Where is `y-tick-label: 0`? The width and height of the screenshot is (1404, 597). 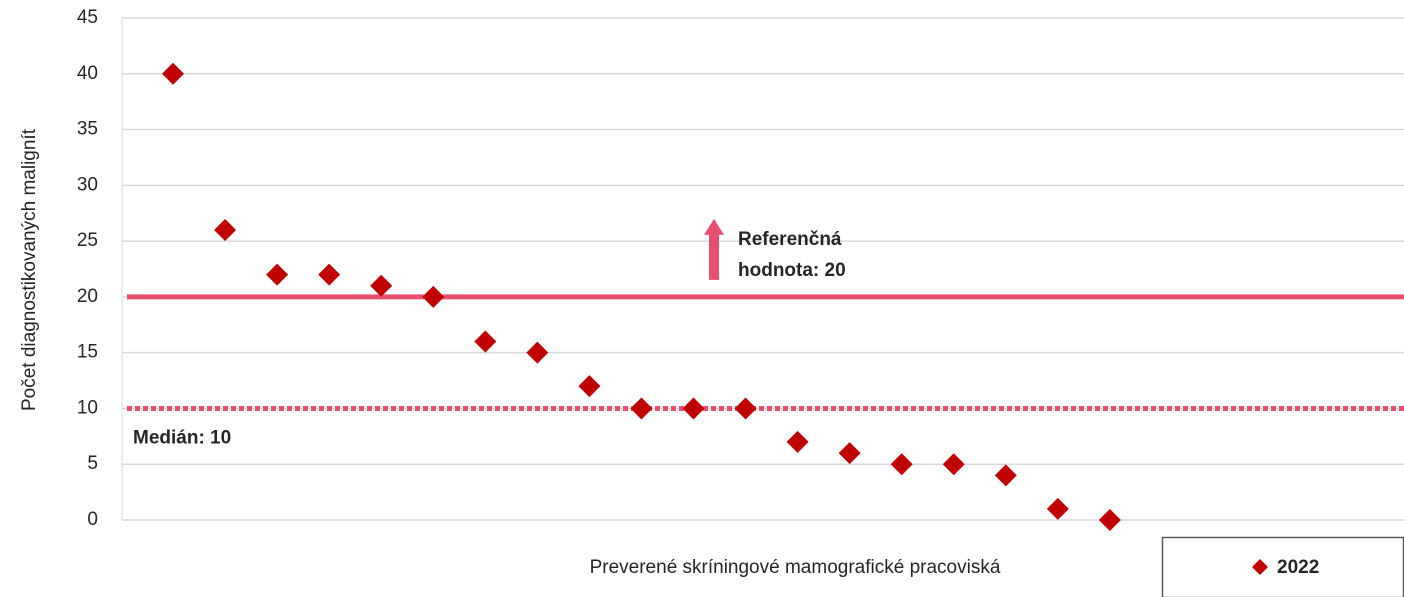 y-tick-label: 0 is located at coordinates (92, 519).